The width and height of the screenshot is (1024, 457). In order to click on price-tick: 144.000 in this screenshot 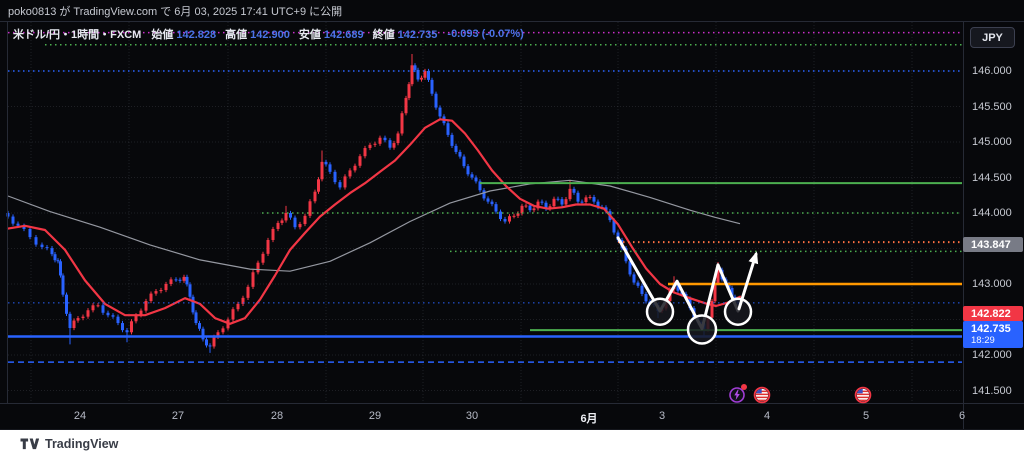, I will do `click(992, 213)`.